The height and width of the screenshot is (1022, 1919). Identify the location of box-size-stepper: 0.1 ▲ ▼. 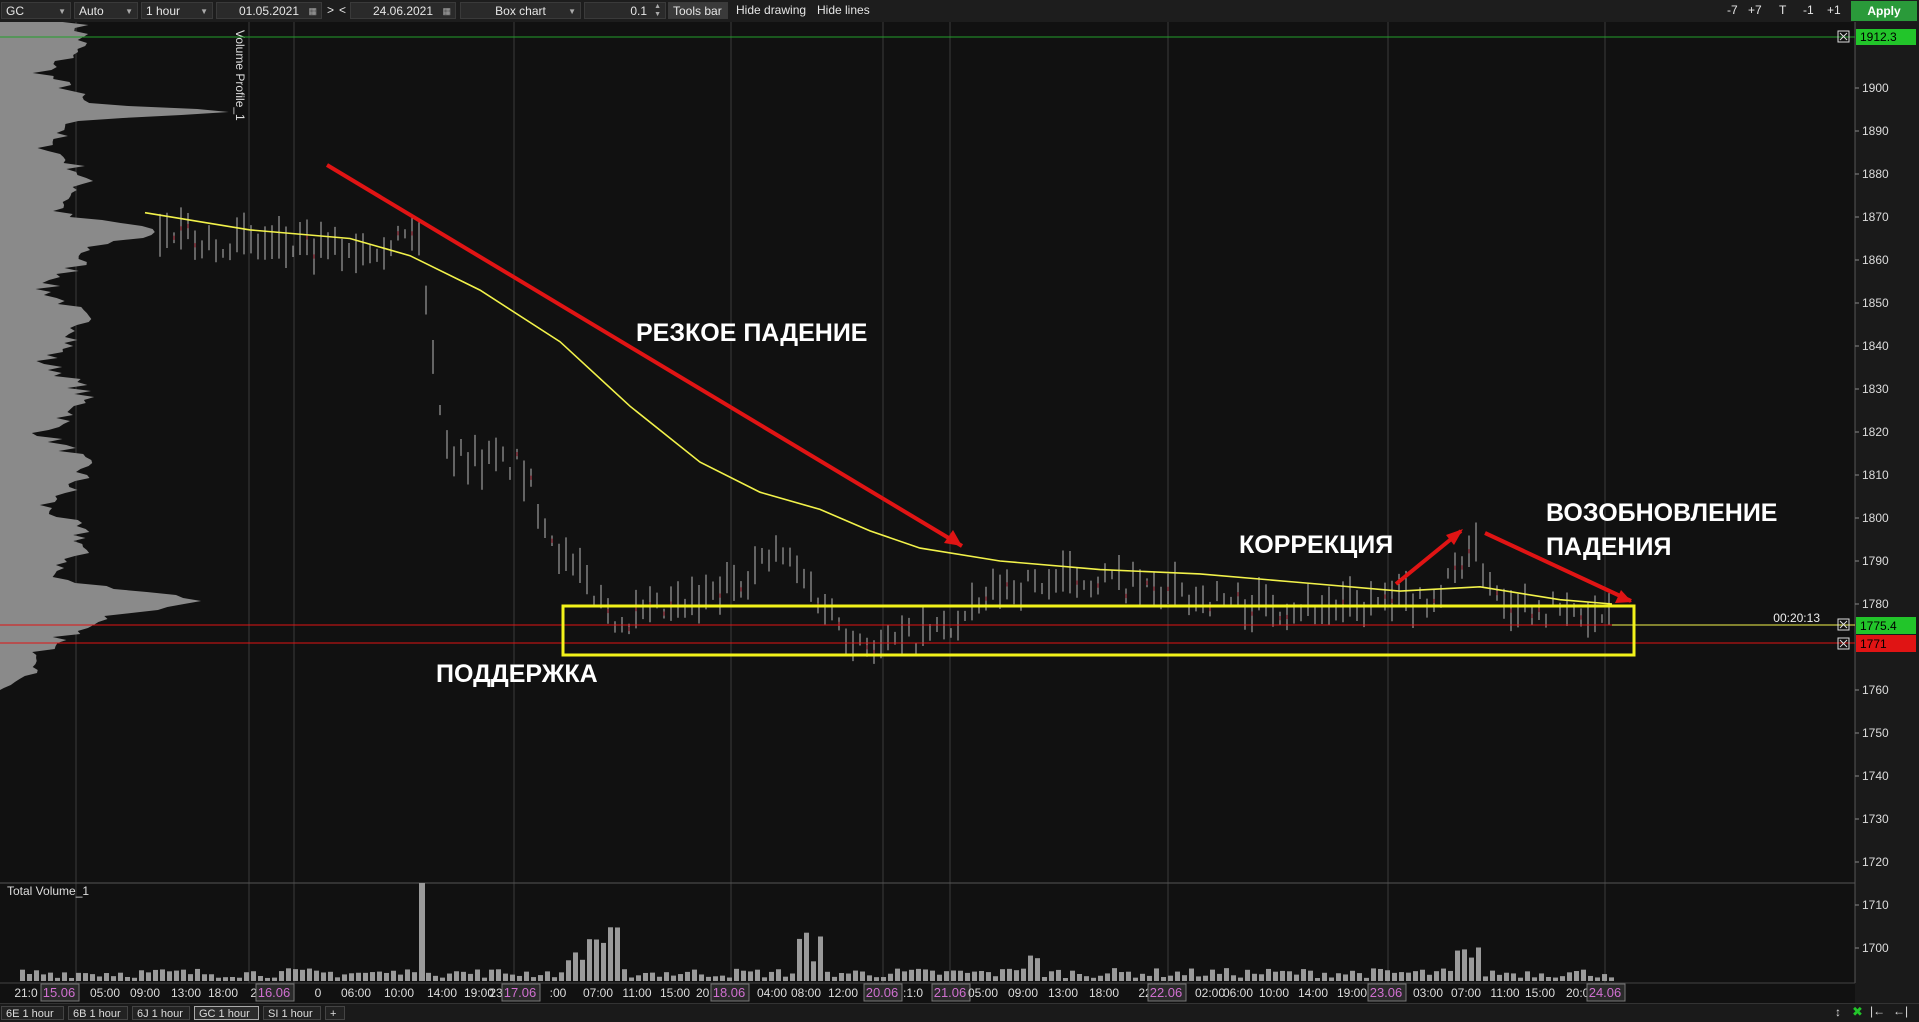
(625, 10).